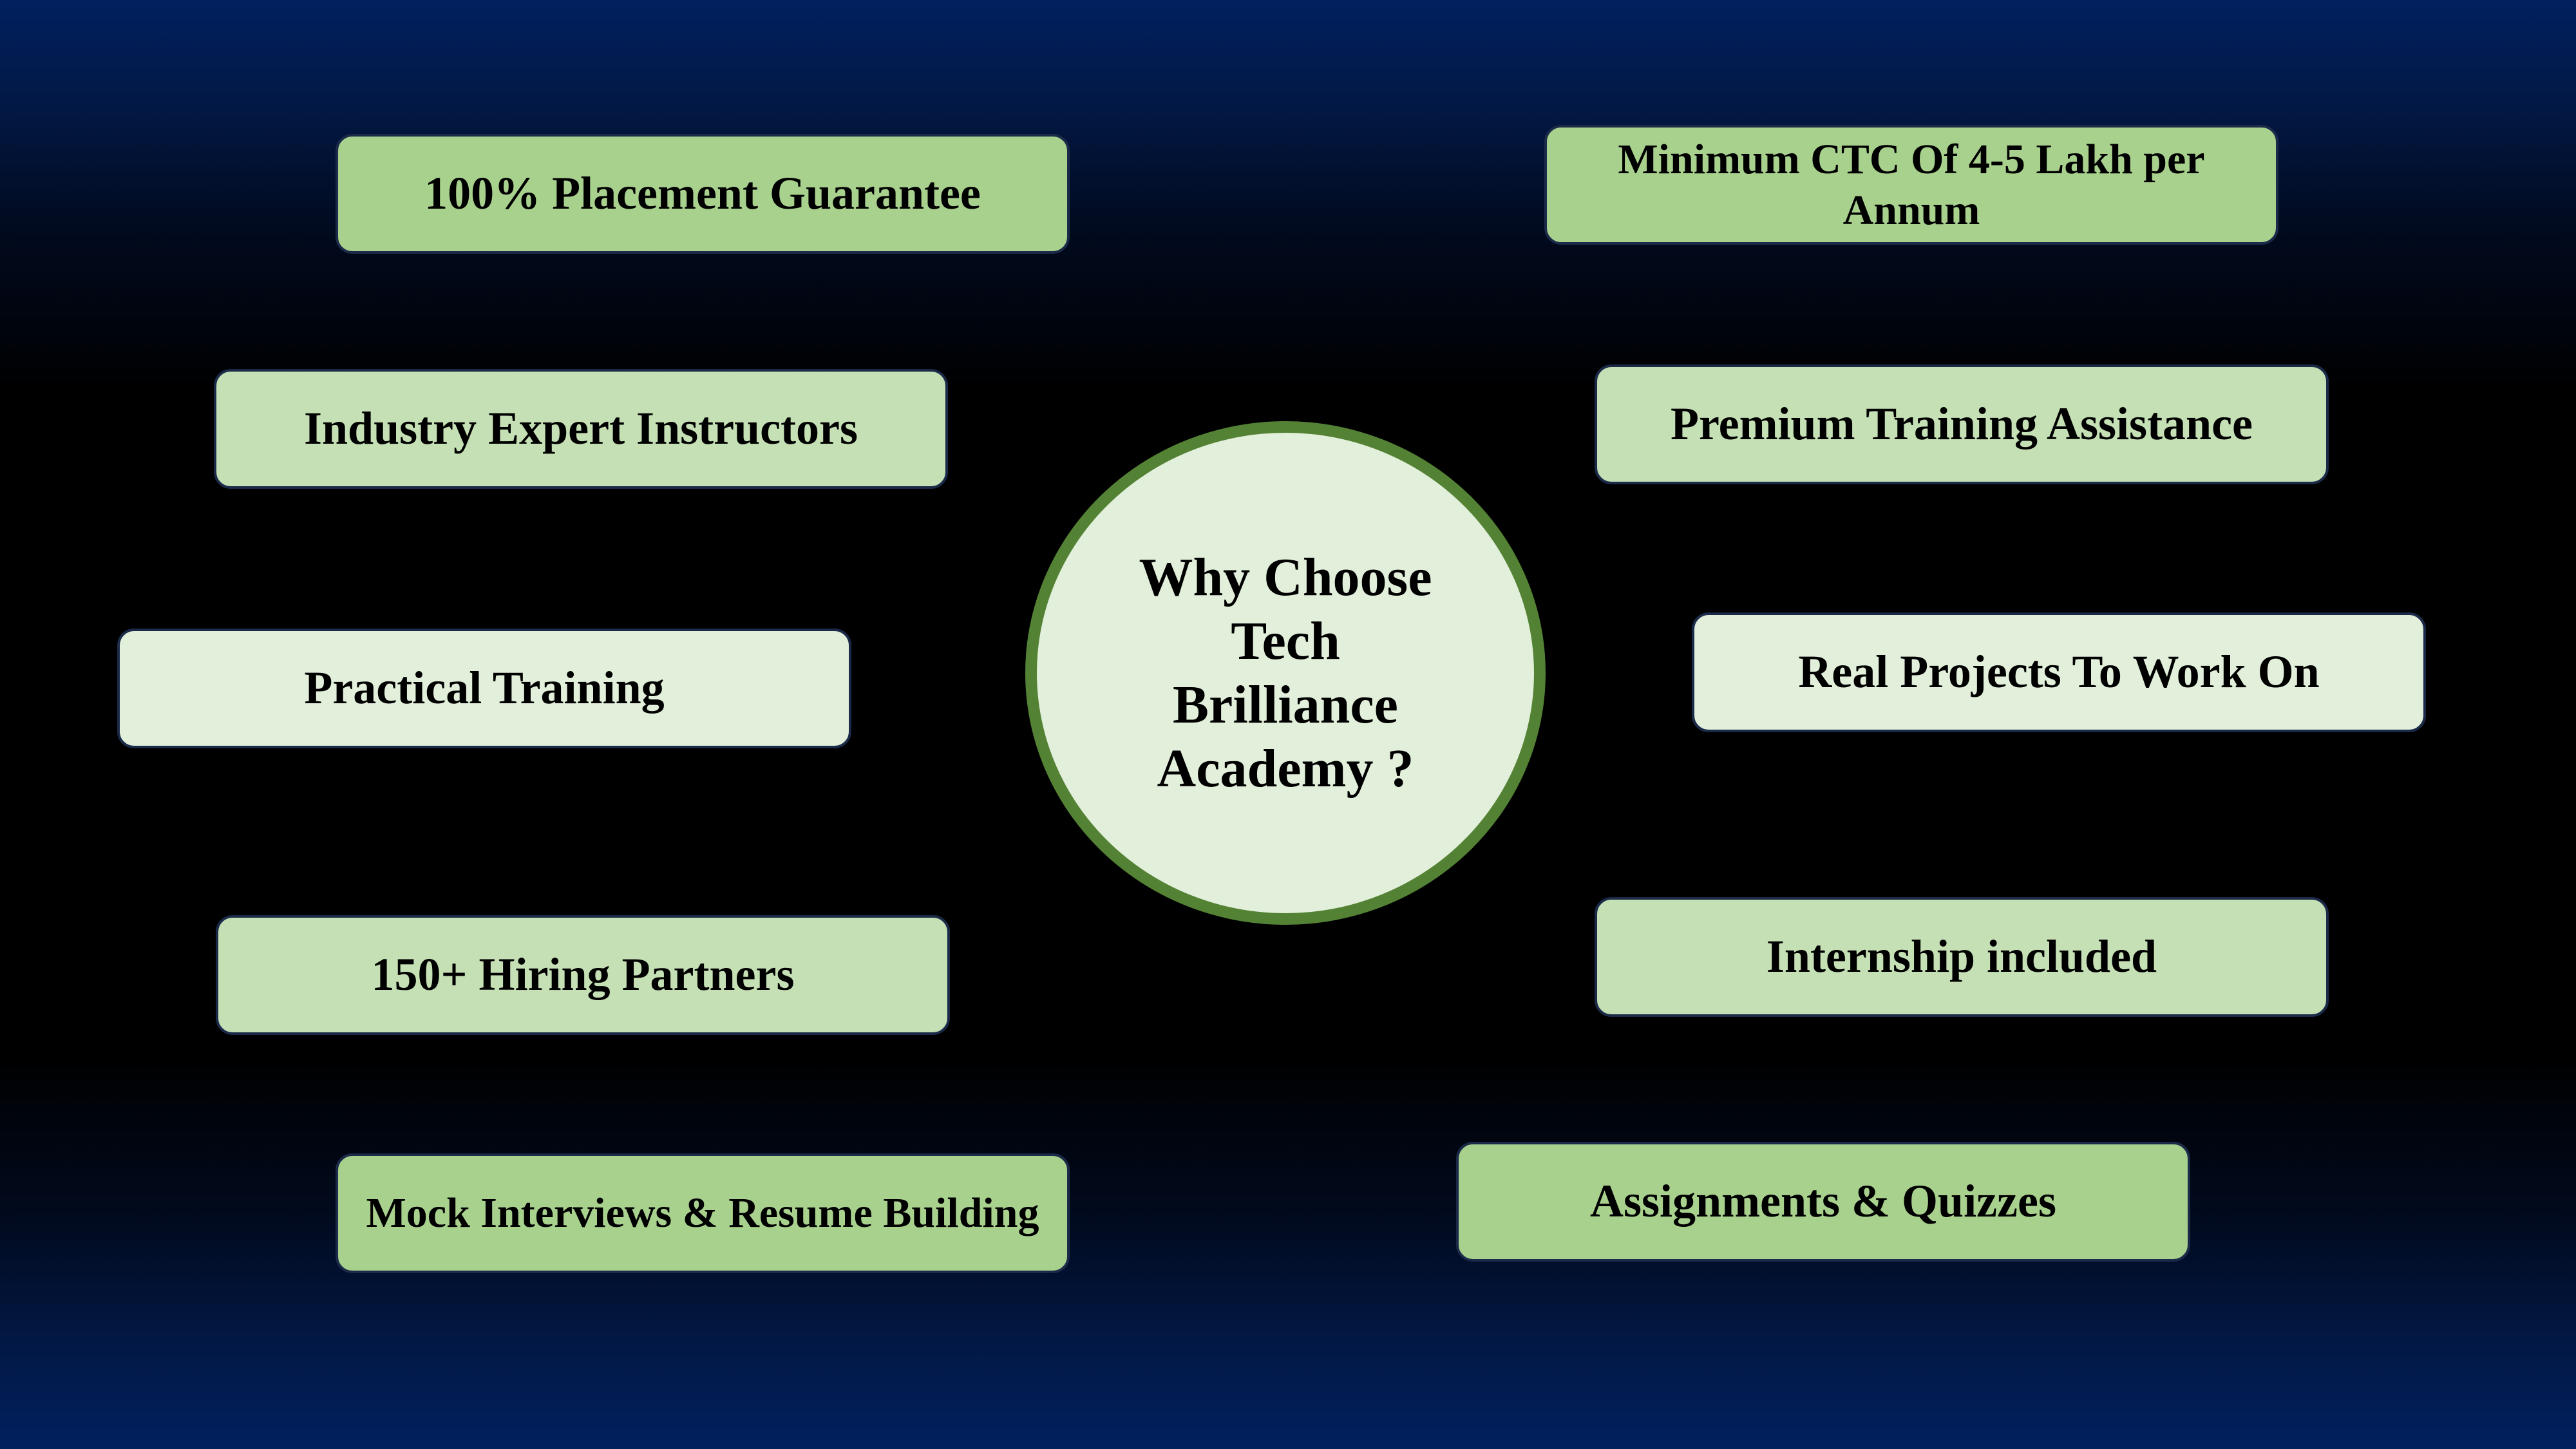 The height and width of the screenshot is (1449, 2576). I want to click on benefit-label: 100% Placement Guarantee, so click(702, 193).